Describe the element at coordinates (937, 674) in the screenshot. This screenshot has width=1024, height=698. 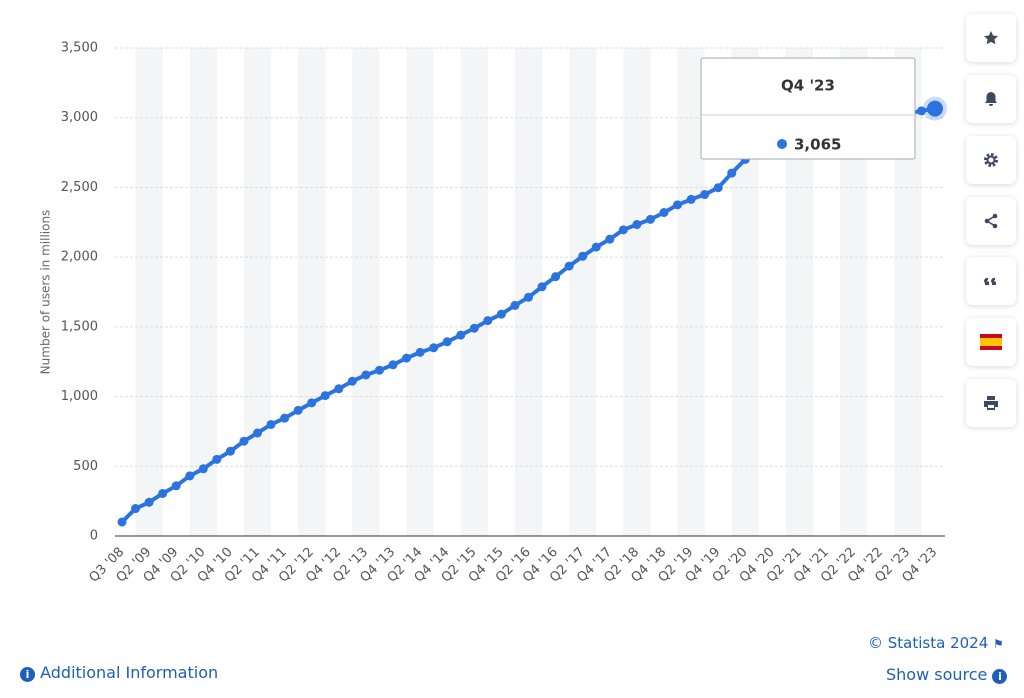
I see `show-source-text: Show source` at that location.